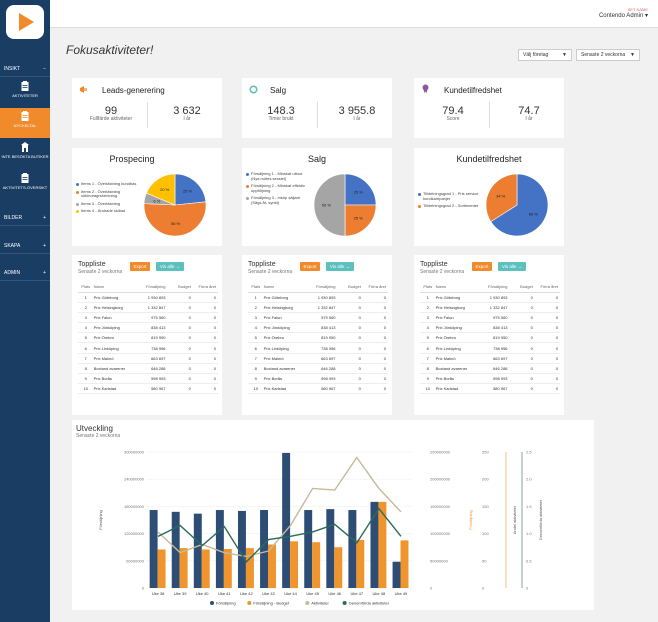 This screenshot has height=622, width=658. What do you see at coordinates (25, 22) in the screenshot?
I see `app-logo` at bounding box center [25, 22].